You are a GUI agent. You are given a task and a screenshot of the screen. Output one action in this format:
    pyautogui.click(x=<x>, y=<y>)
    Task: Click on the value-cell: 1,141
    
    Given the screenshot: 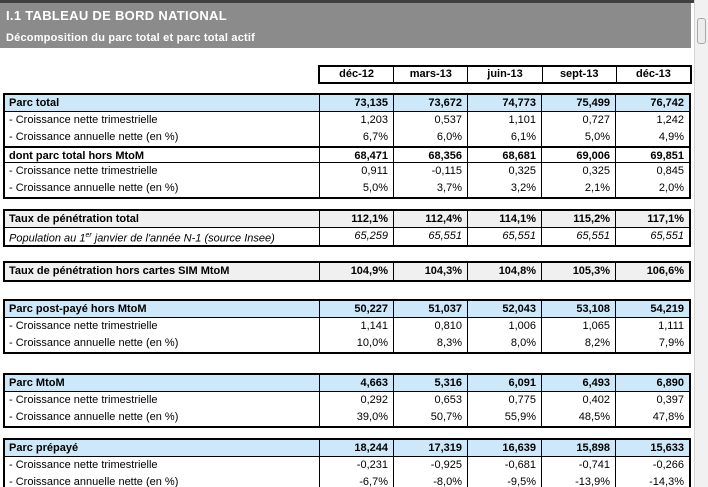 What is the action you would take?
    pyautogui.click(x=356, y=326)
    